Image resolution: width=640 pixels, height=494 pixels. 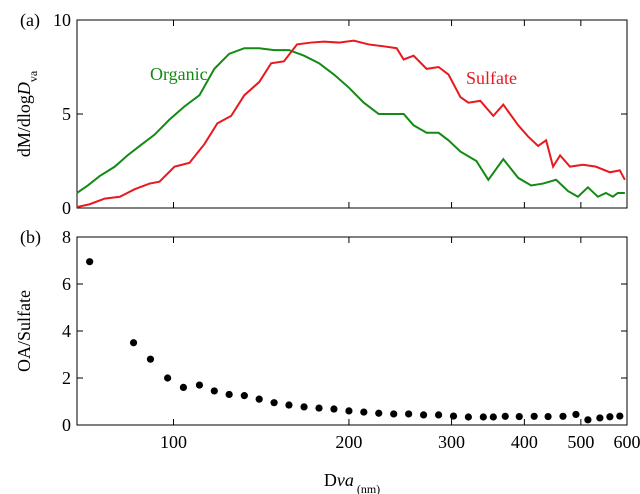 I want to click on panel-label: (b), so click(x=30, y=237).